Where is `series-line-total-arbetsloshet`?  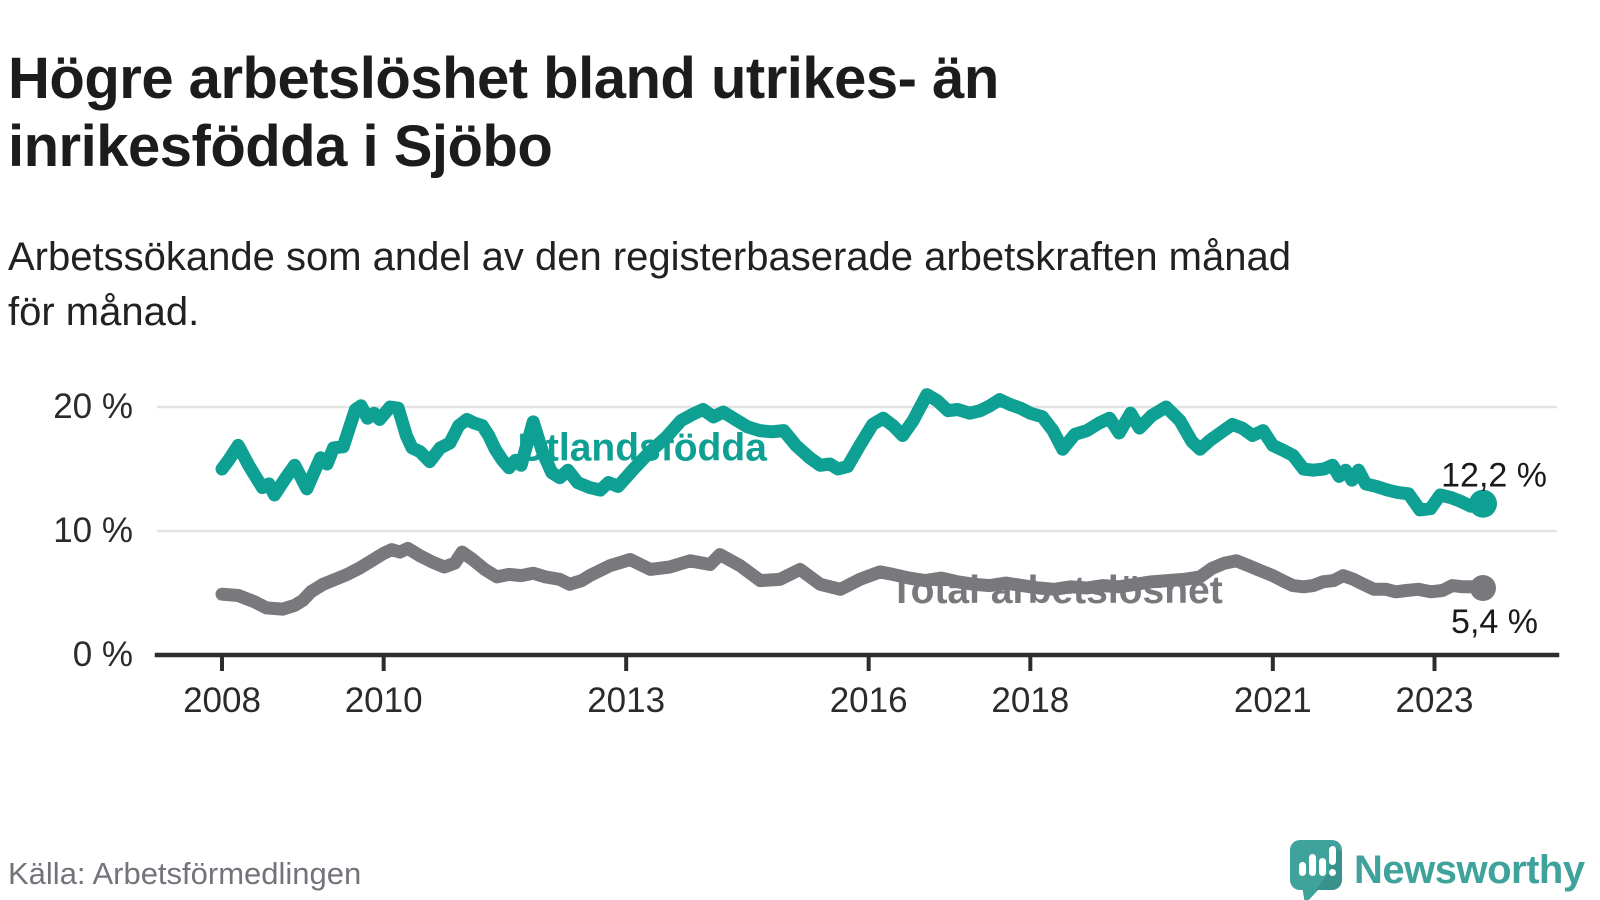
series-line-total-arbetsloshet is located at coordinates (852, 578).